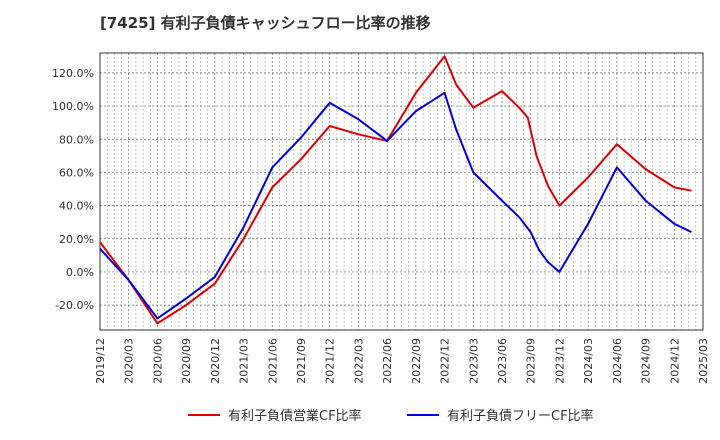  What do you see at coordinates (73, 73) in the screenshot?
I see `y-tick-label: 120.0%` at bounding box center [73, 73].